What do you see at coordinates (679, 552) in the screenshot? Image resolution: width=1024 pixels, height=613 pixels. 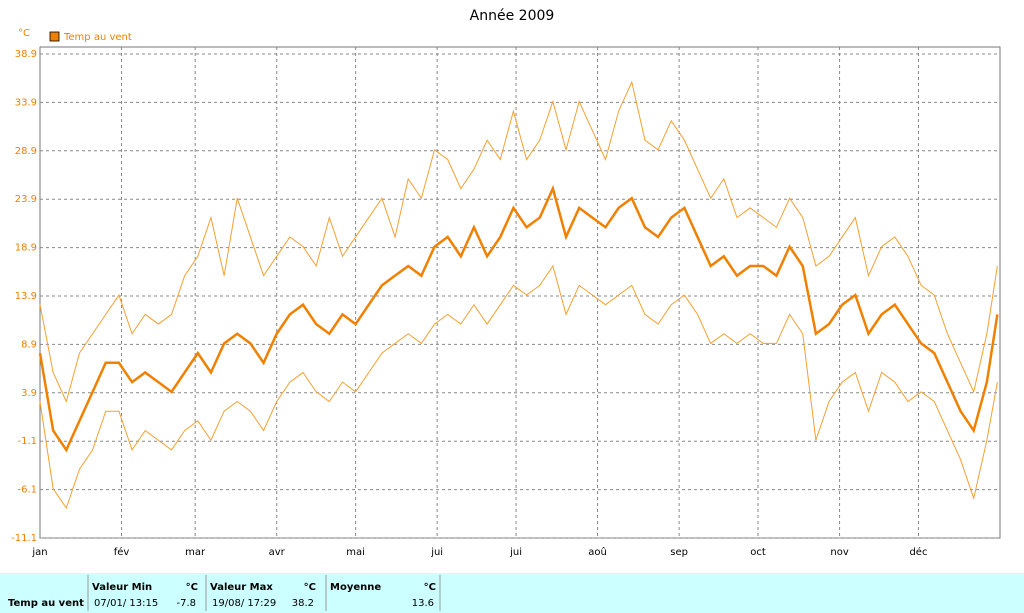 I see `x-tick-label: sep` at bounding box center [679, 552].